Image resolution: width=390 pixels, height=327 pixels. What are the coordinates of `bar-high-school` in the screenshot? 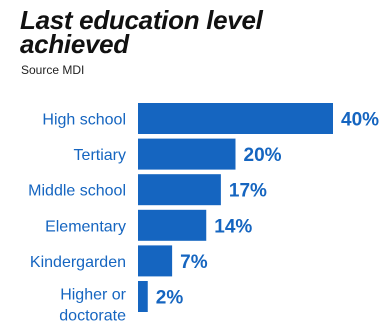 It's located at (235, 118).